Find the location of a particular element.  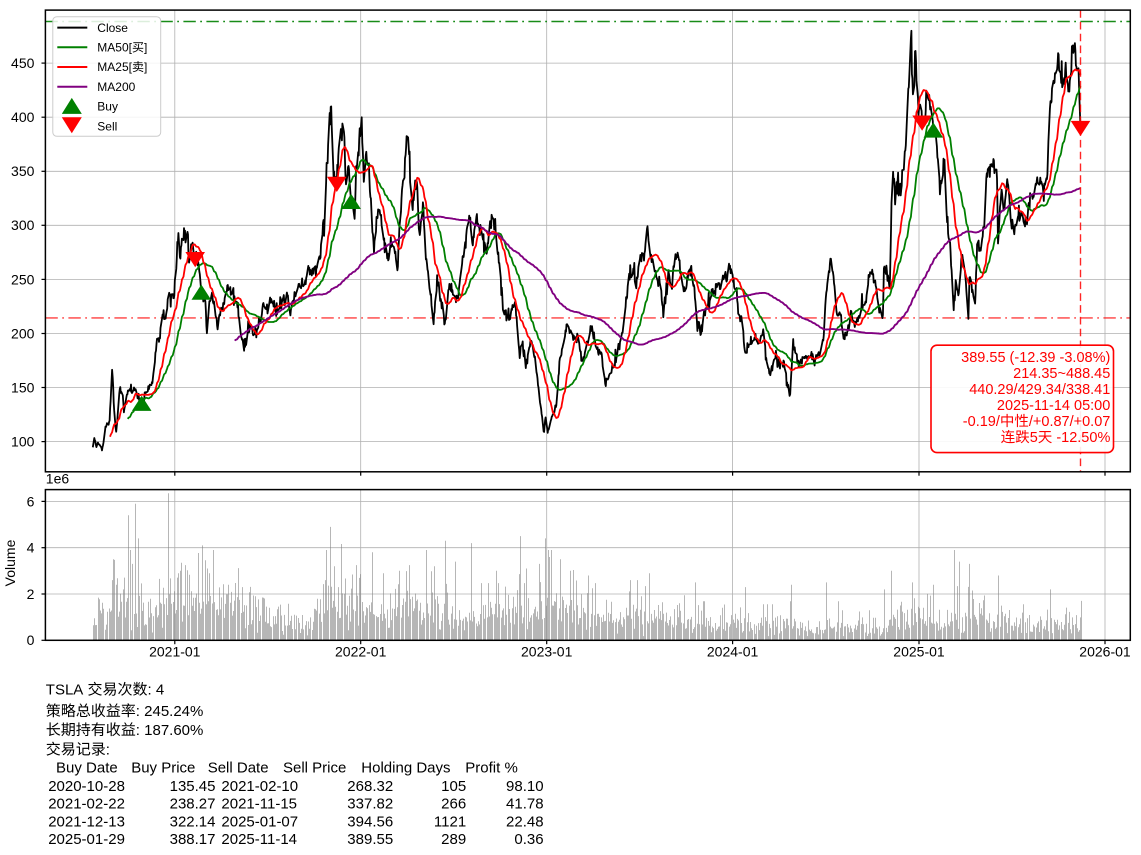

svg-text: 0.36 is located at coordinates (528, 839).